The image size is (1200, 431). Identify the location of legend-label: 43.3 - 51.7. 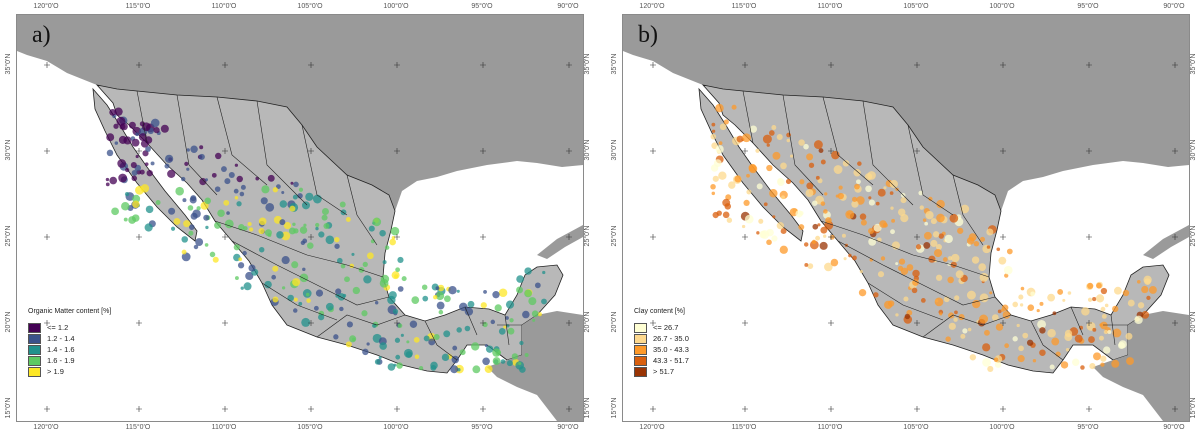
(671, 360).